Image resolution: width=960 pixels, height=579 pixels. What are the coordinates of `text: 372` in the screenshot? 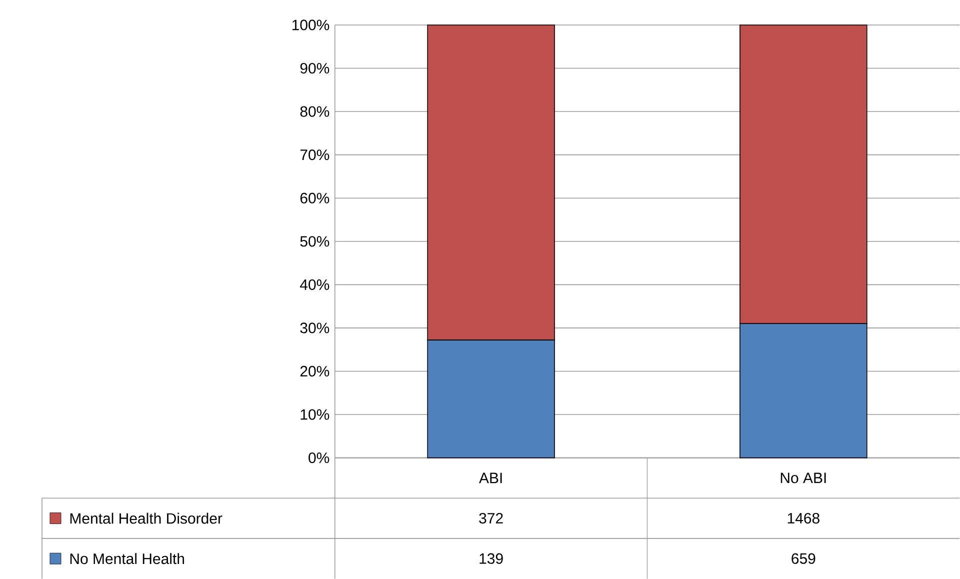 It's located at (491, 518).